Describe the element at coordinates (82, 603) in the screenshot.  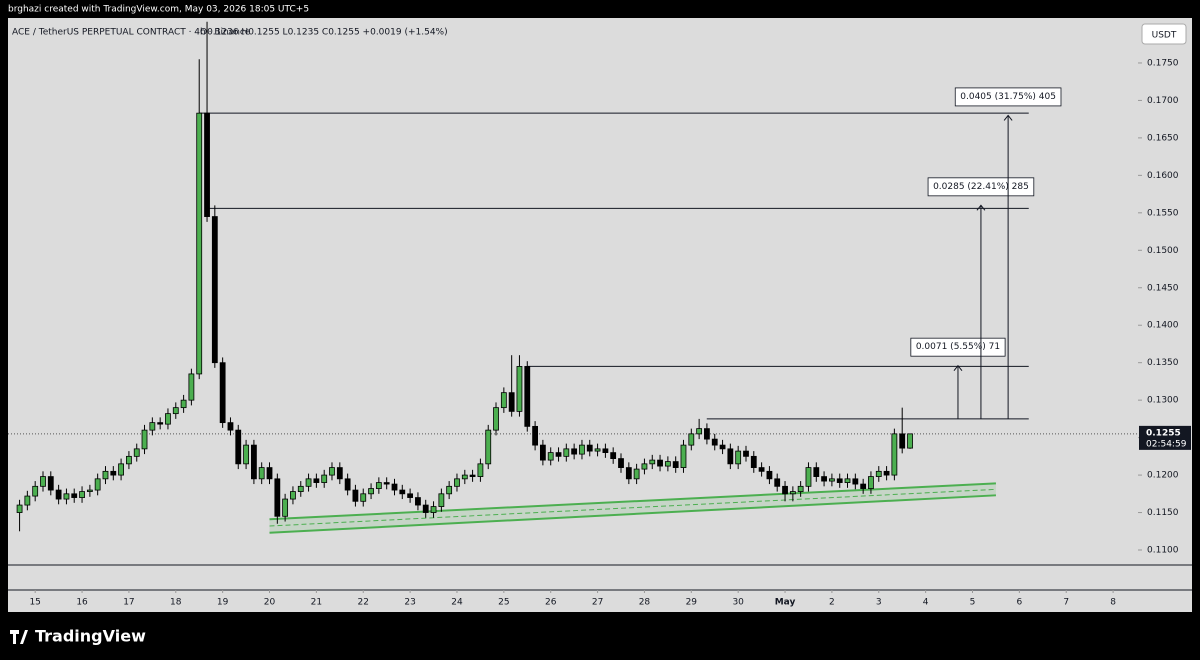
I see `x-tick-label: 16` at that location.